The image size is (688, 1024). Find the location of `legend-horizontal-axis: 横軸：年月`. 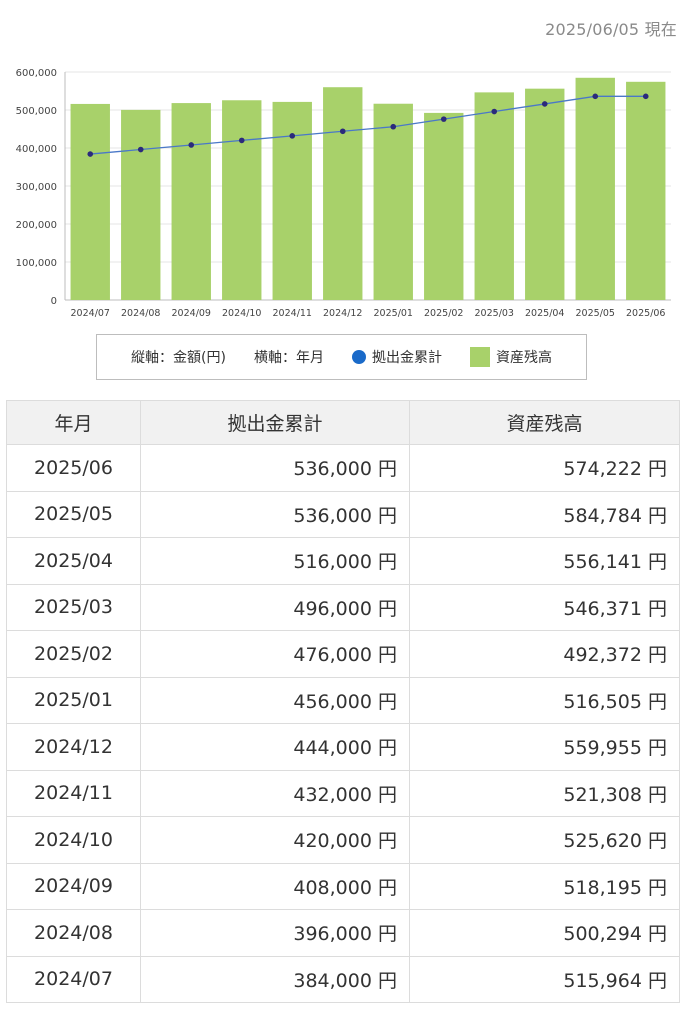

legend-horizontal-axis: 横軸：年月 is located at coordinates (288, 358).